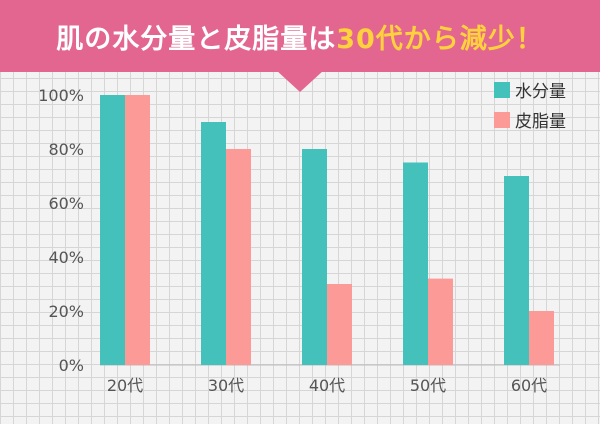  Describe the element at coordinates (125, 385) in the screenshot. I see `x-tick-label: 20代` at that location.